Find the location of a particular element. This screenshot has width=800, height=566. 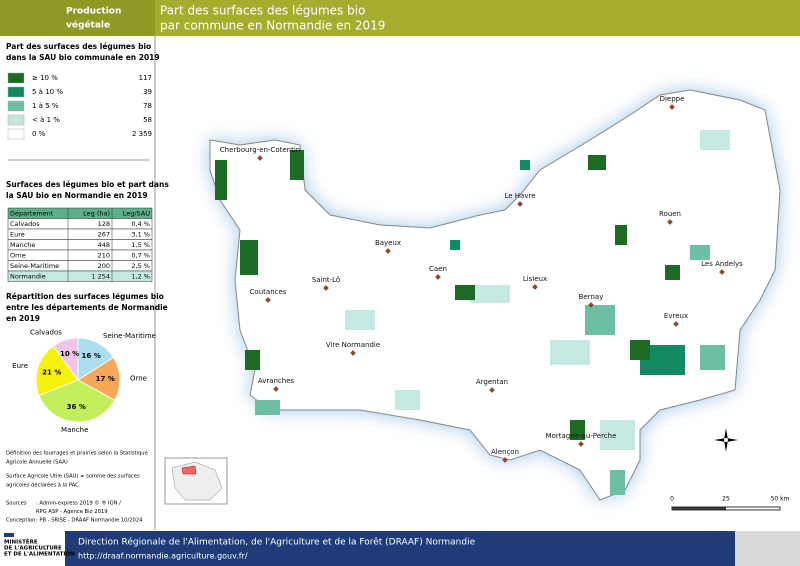

ministry: DE L'AGRICULTURE is located at coordinates (33, 549).